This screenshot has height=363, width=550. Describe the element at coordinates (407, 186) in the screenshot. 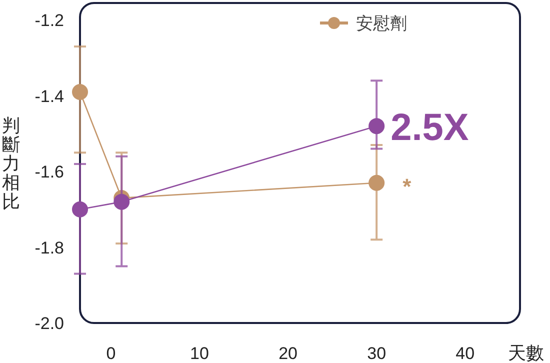

I see `annotation: *` at that location.